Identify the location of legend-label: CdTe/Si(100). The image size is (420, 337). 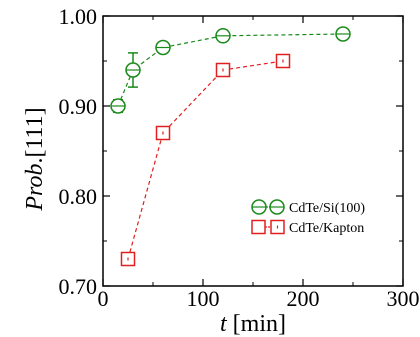
(327, 208).